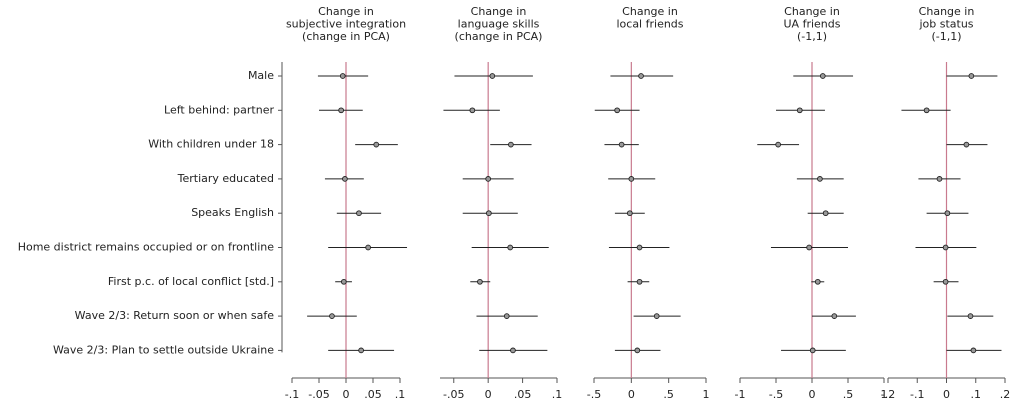 This screenshot has height=409, width=1016. Describe the element at coordinates (499, 24) in the screenshot. I see `panel-title: language skills` at that location.